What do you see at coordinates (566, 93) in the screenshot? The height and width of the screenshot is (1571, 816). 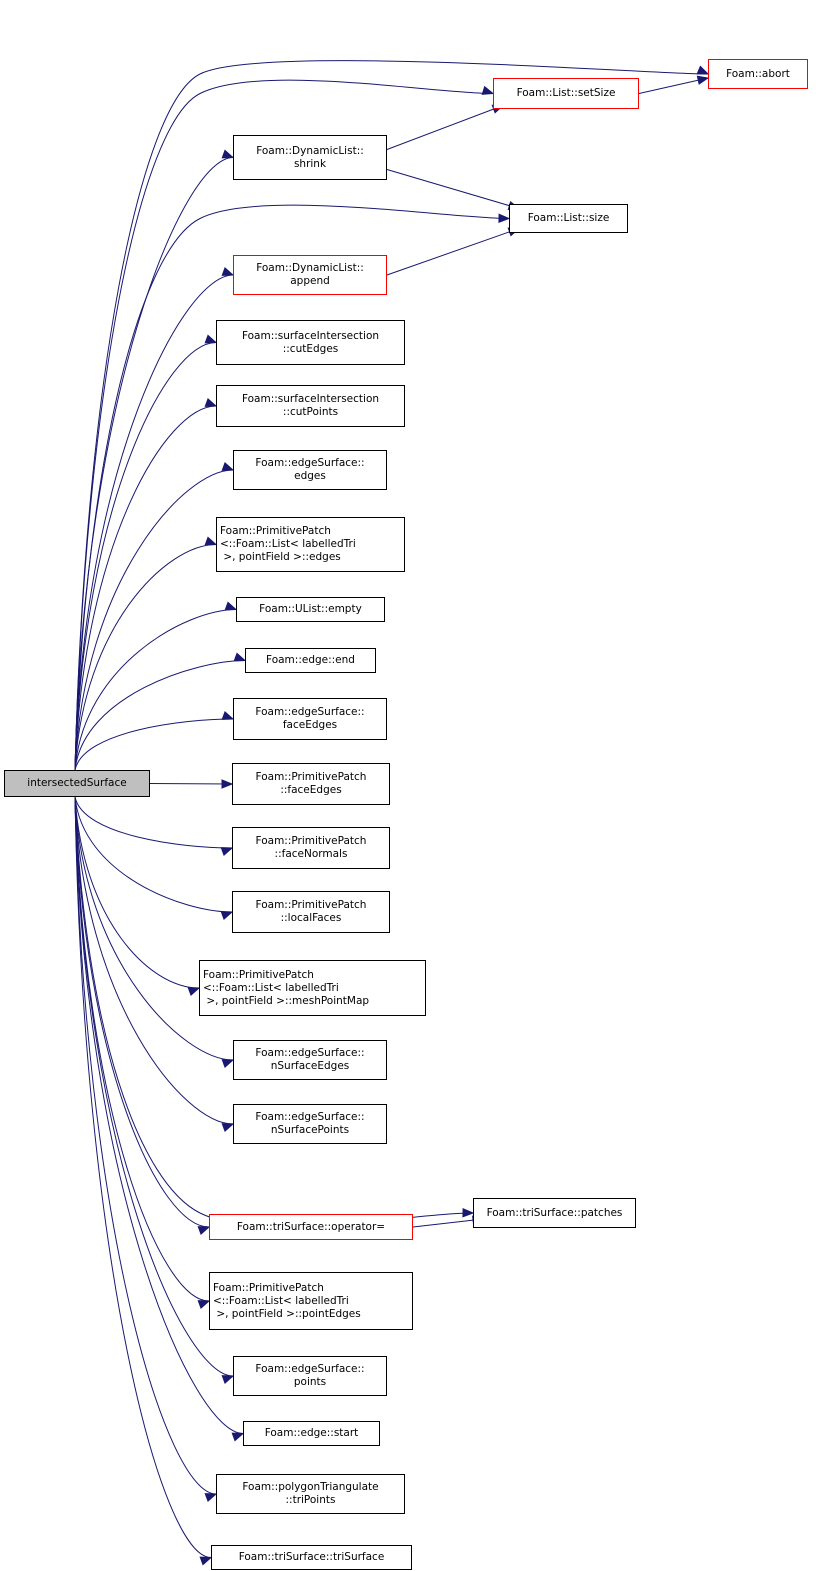 I see `node-set-size: Foam::List::setSize` at bounding box center [566, 93].